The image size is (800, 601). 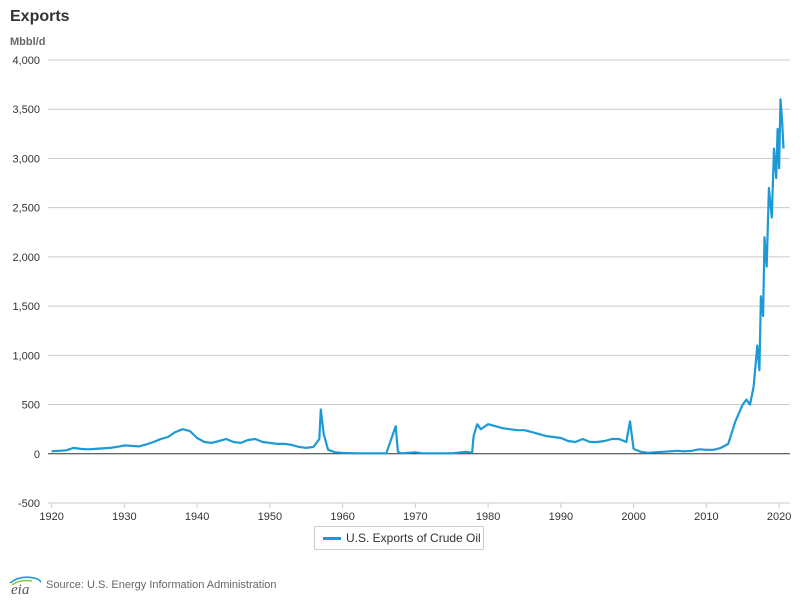 What do you see at coordinates (706, 517) in the screenshot?
I see `x-tick-label: 2010` at bounding box center [706, 517].